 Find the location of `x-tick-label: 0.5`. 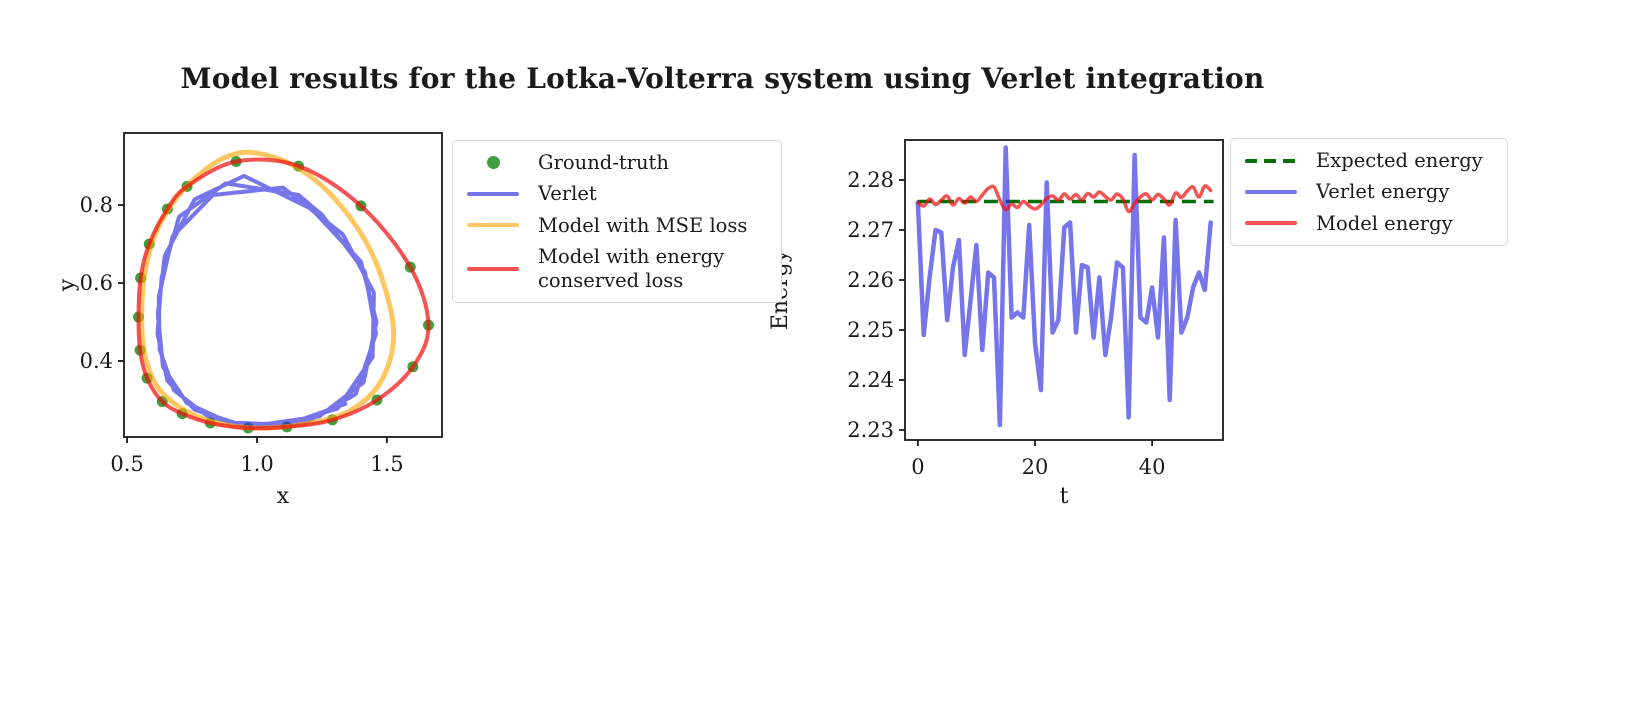

x-tick-label: 0.5 is located at coordinates (126, 464).